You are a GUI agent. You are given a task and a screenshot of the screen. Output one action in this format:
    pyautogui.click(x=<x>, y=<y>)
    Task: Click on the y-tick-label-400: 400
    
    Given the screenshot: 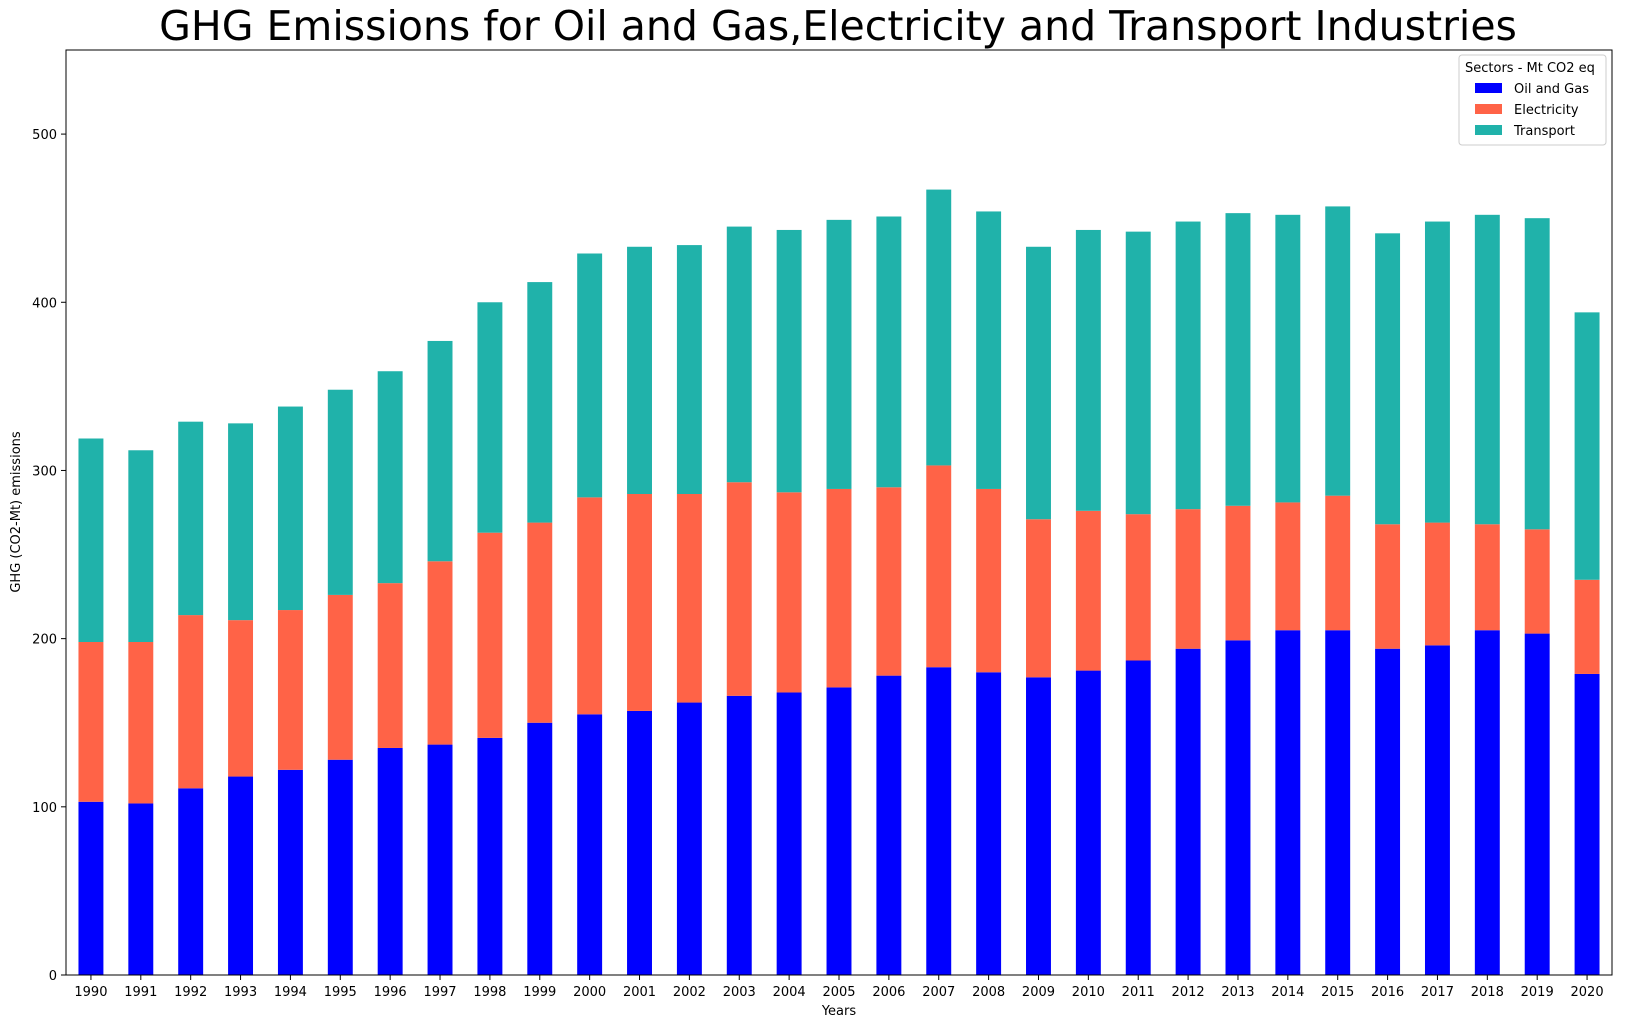 What is the action you would take?
    pyautogui.click(x=44, y=303)
    